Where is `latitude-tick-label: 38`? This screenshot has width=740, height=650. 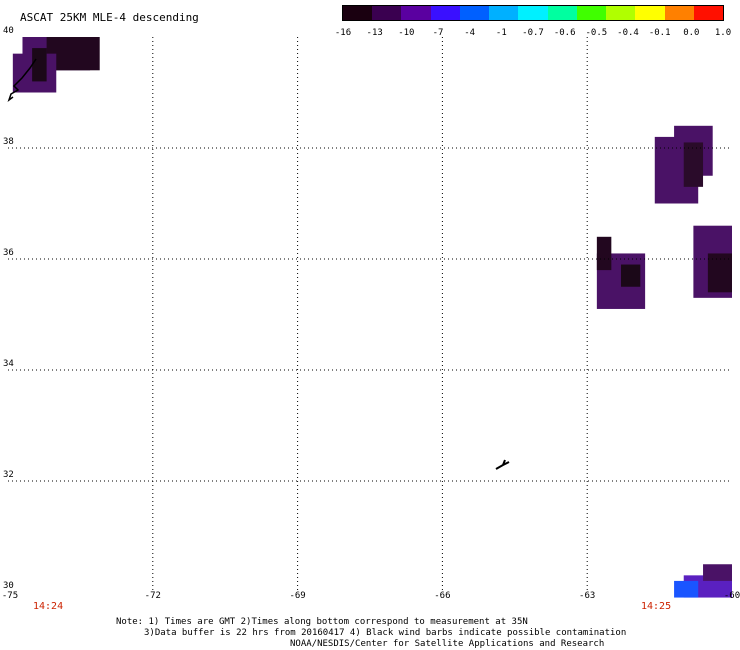
latitude-tick-label: 38 is located at coordinates (8, 142).